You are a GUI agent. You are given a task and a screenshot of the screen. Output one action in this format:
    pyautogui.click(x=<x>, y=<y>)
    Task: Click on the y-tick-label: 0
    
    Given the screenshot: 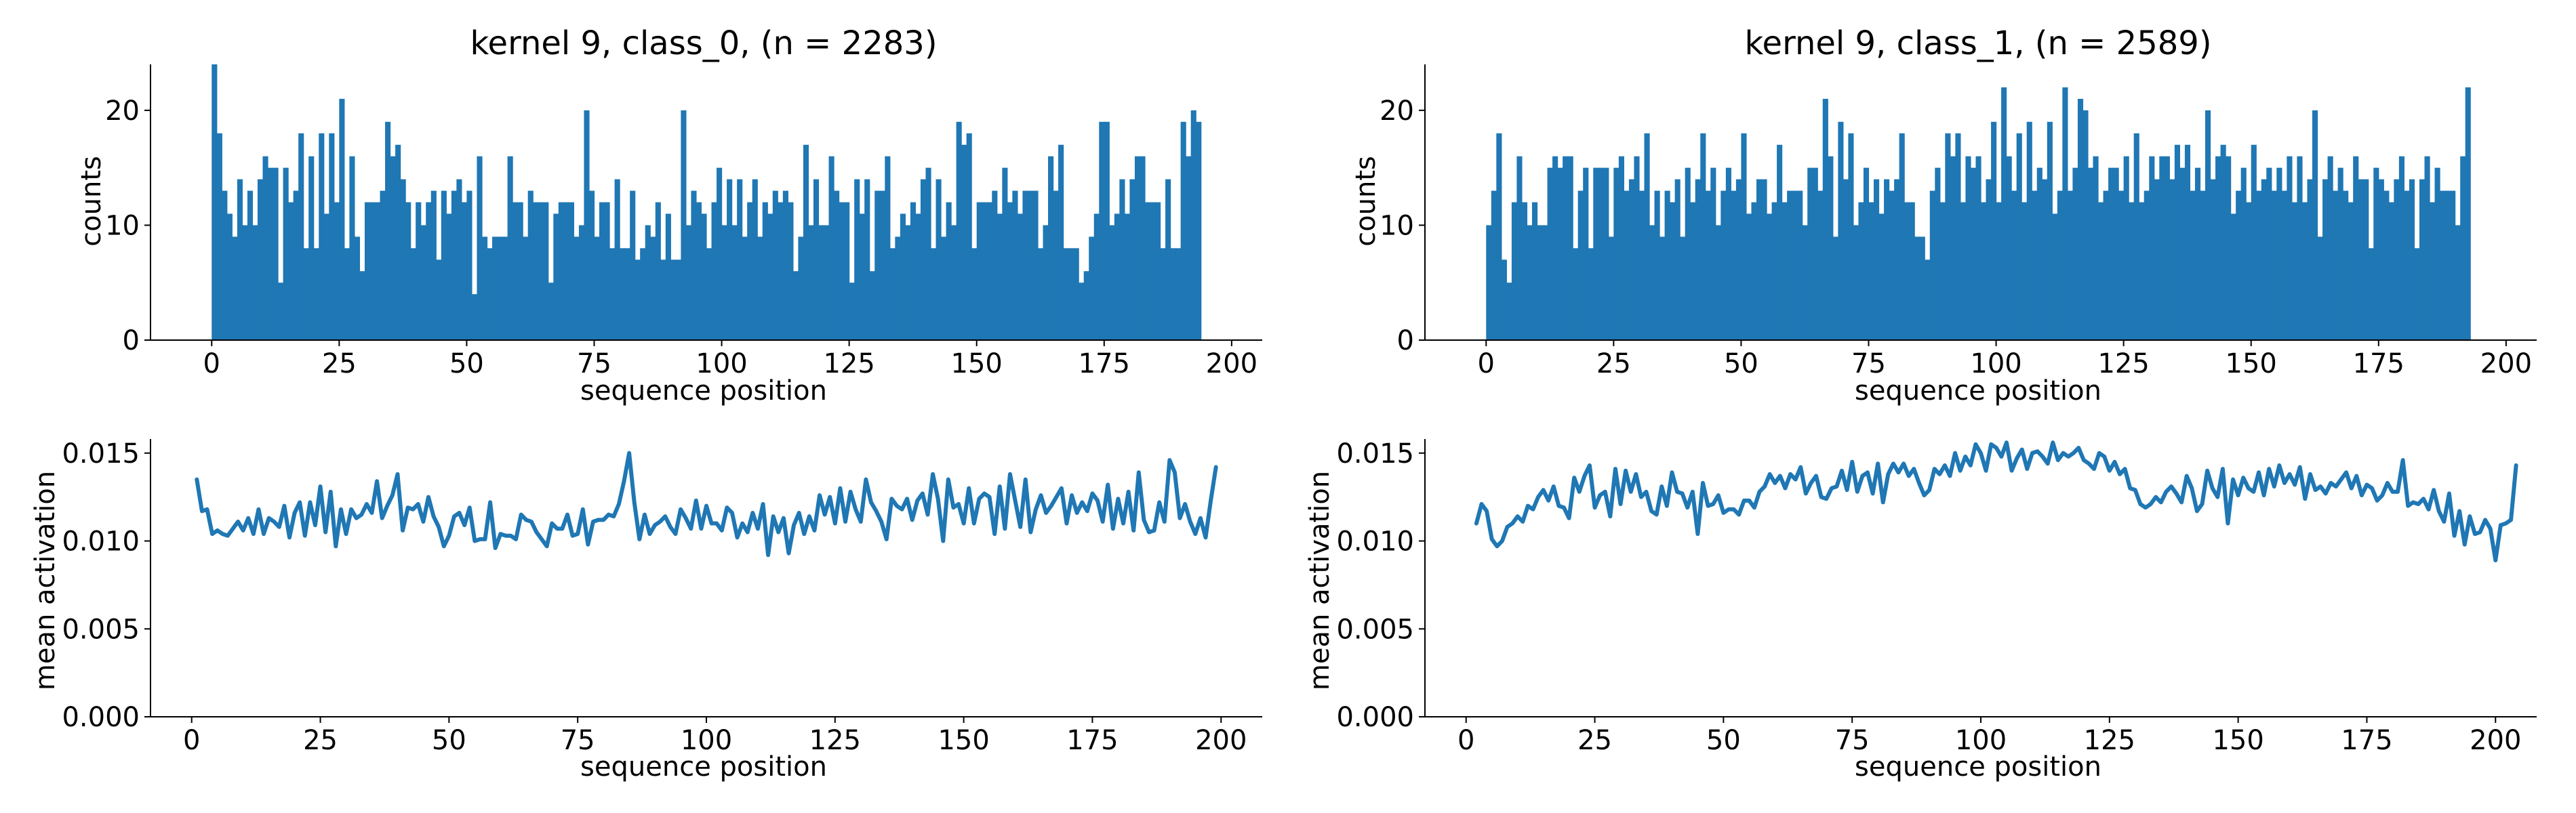 What is the action you would take?
    pyautogui.click(x=1405, y=340)
    